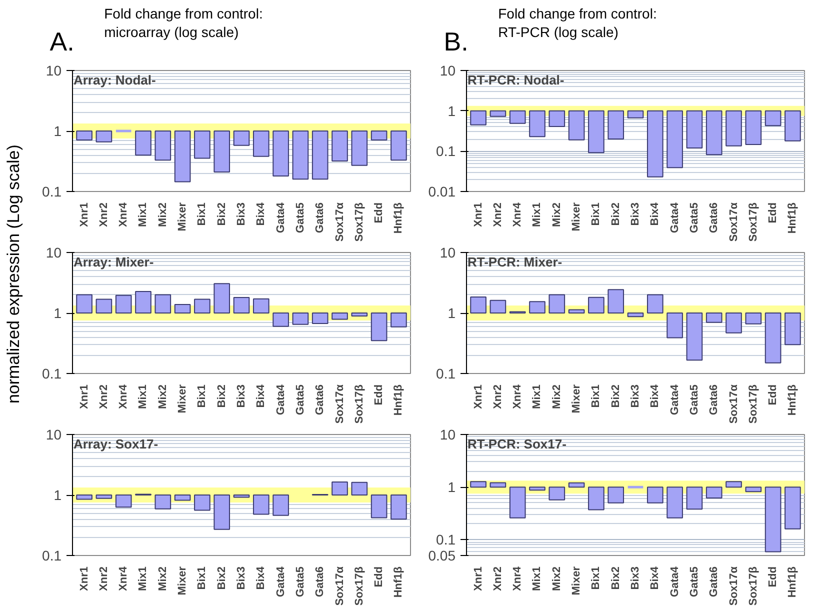 Image resolution: width=832 pixels, height=614 pixels. What do you see at coordinates (115, 444) in the screenshot?
I see `chart-title: Array: Sox17-` at bounding box center [115, 444].